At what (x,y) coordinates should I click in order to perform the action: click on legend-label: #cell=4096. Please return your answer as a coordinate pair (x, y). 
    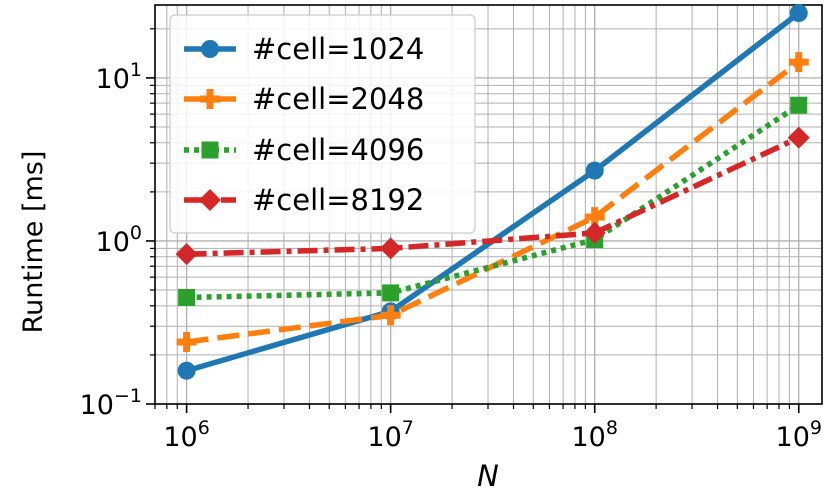
    Looking at the image, I should click on (338, 150).